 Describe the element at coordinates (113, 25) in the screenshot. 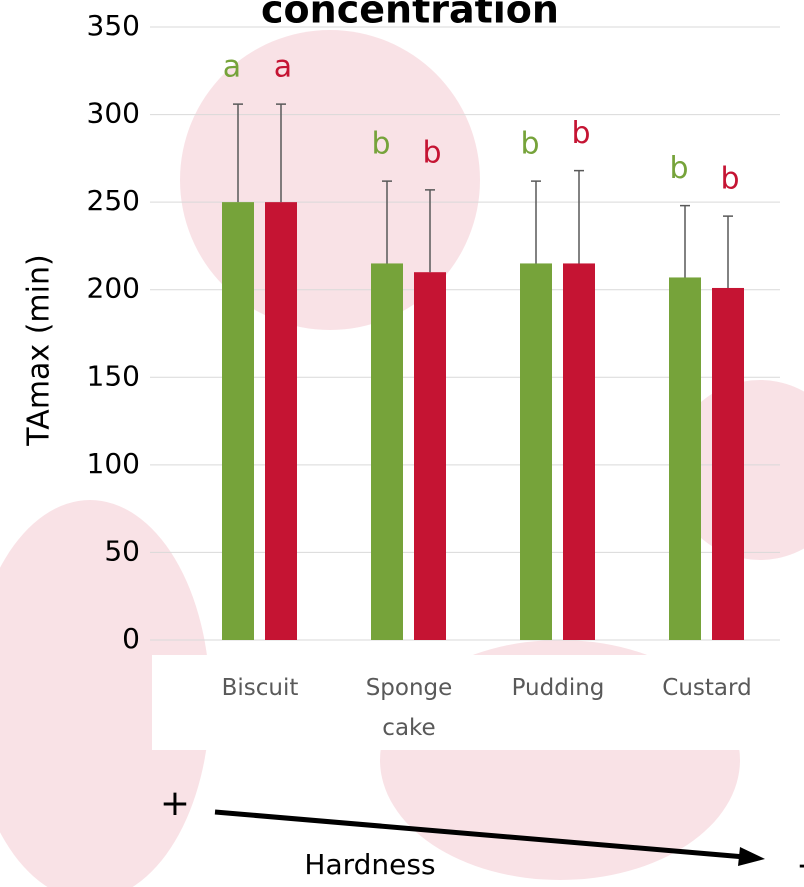

I see `y-tick-label: 350` at that location.